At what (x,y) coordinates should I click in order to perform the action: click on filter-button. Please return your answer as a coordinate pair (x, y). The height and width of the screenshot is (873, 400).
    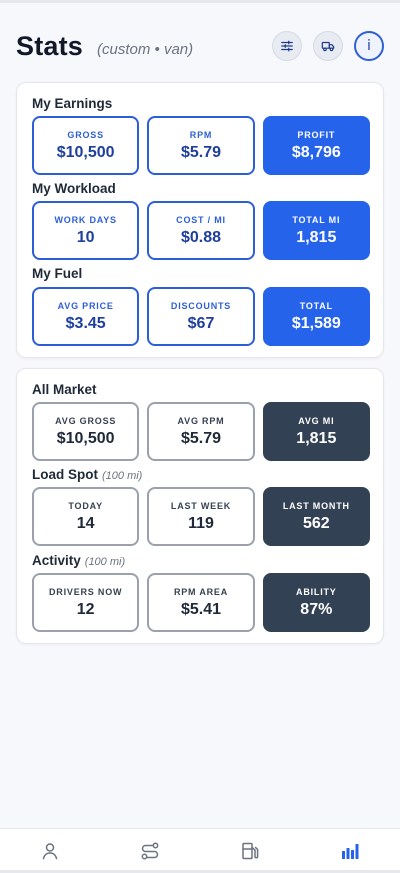
    Looking at the image, I should click on (287, 46).